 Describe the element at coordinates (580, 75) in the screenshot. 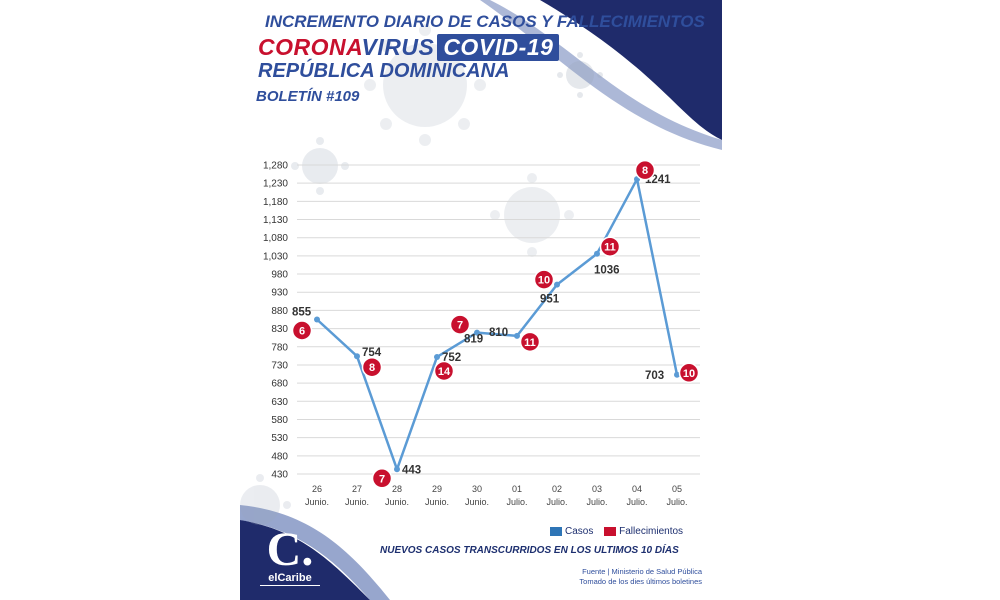

I see `virus-decoration-top-right` at that location.